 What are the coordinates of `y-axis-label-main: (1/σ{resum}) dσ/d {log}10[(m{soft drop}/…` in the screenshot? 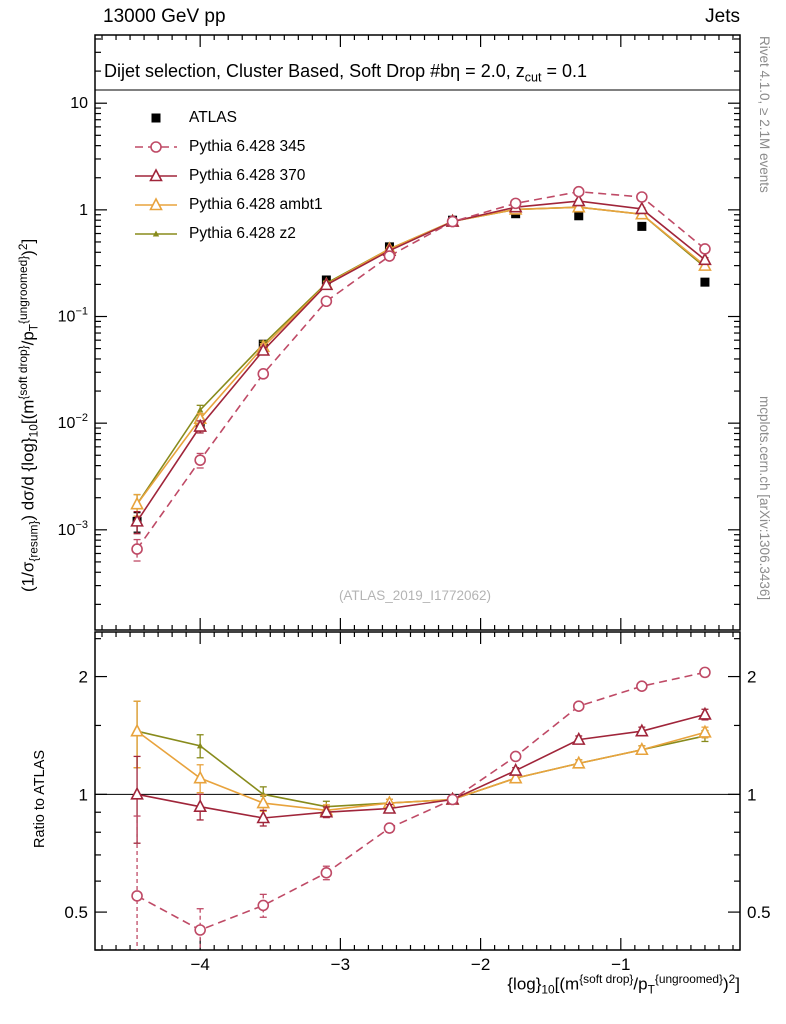 It's located at (28, 415).